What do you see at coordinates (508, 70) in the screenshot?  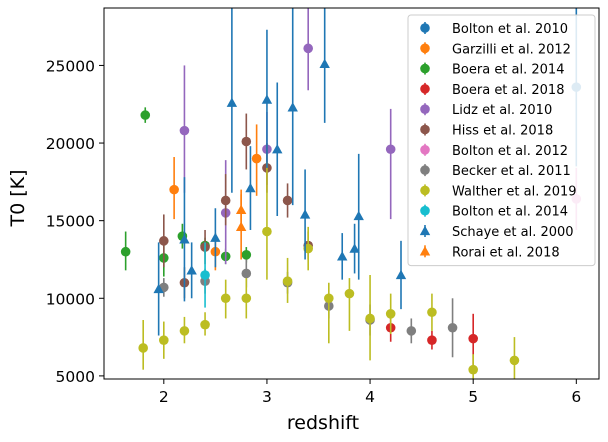 I see `legend-label: Boera et al. 2014` at bounding box center [508, 70].